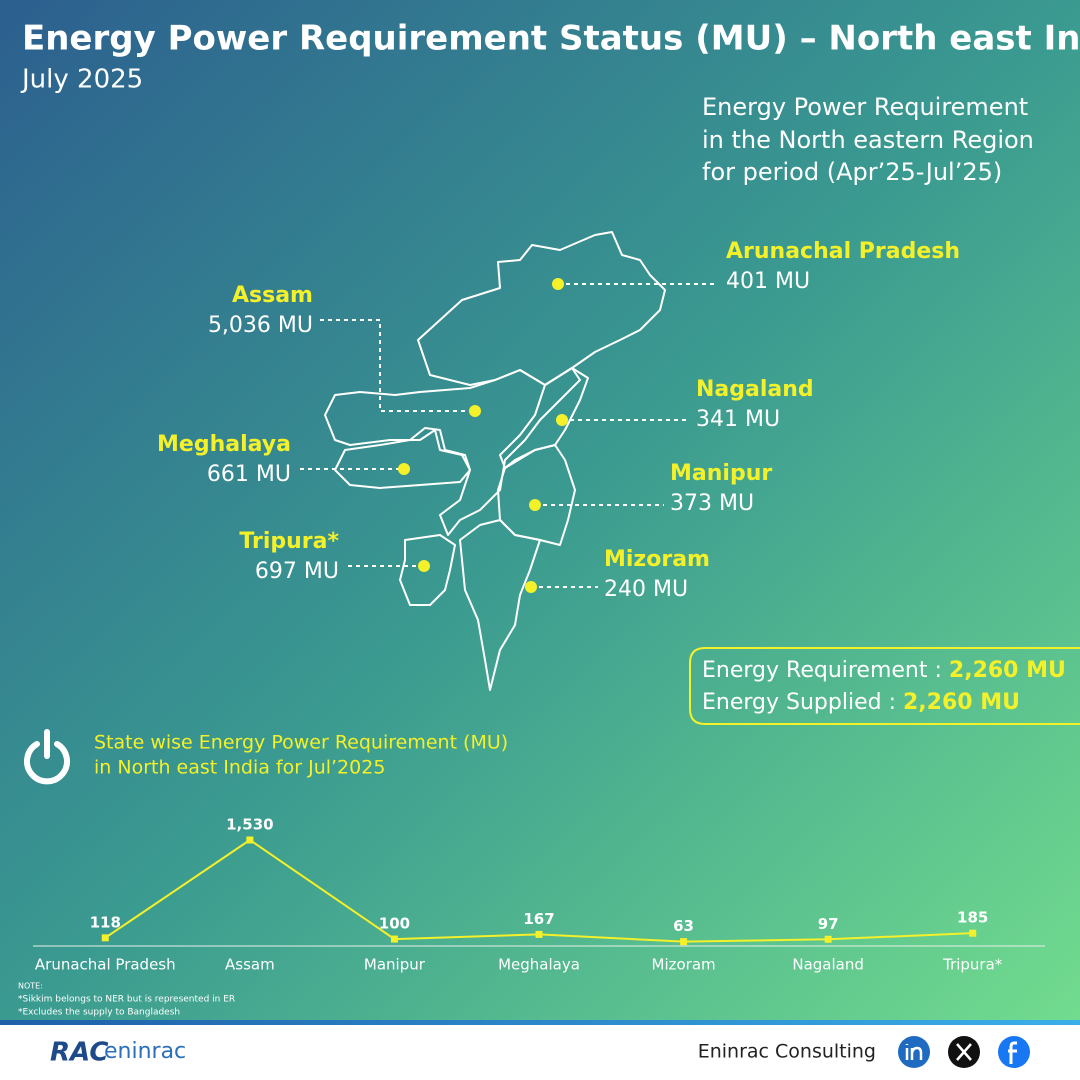  Describe the element at coordinates (828, 965) in the screenshot. I see `x-tick-label: Nagaland` at that location.